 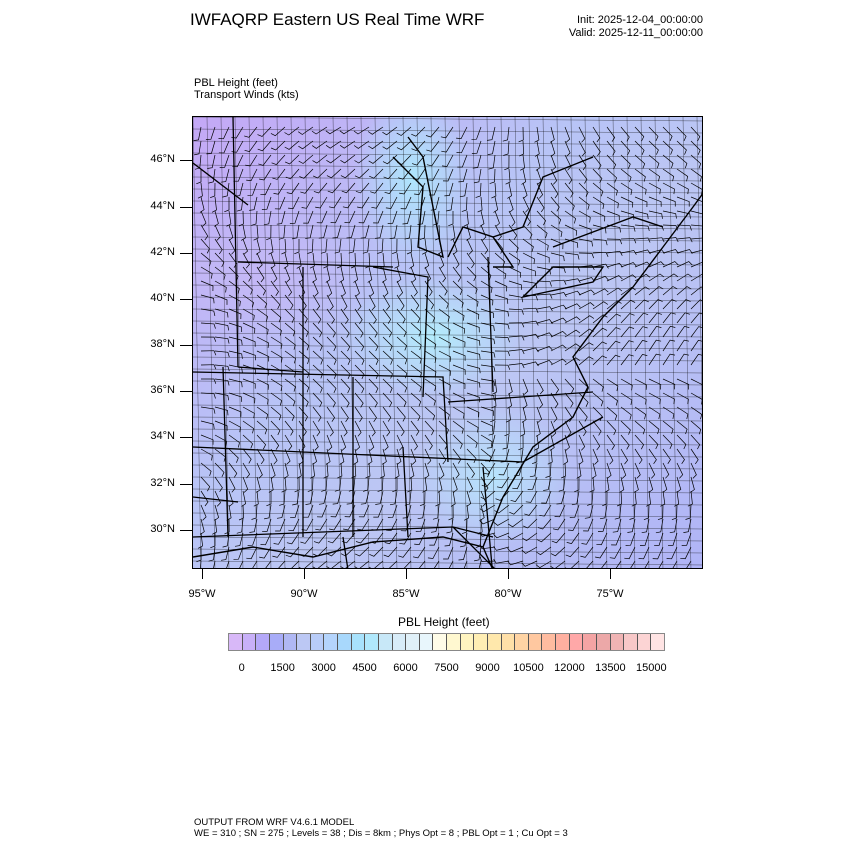 What do you see at coordinates (406, 574) in the screenshot?
I see `lon-tick` at bounding box center [406, 574].